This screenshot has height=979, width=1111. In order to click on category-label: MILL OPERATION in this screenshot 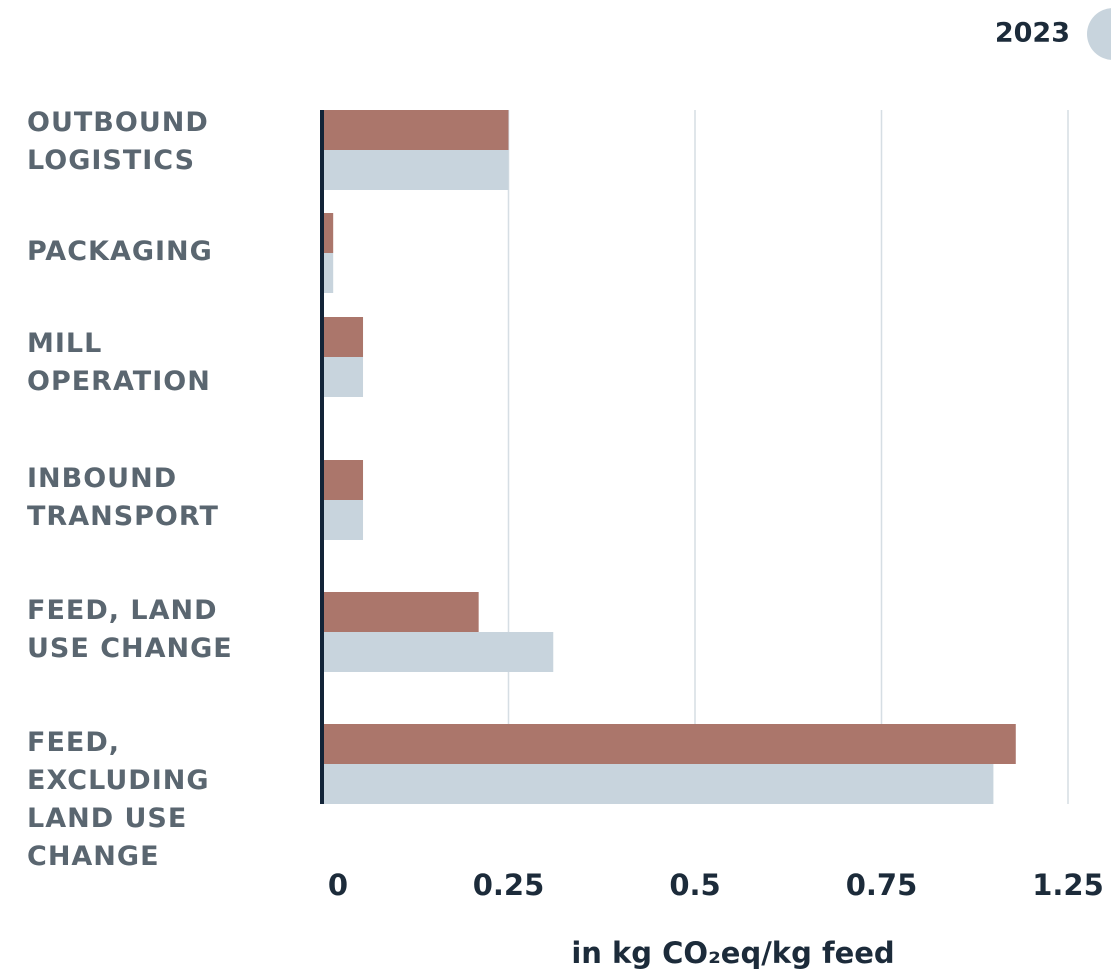, I will do `click(119, 362)`.